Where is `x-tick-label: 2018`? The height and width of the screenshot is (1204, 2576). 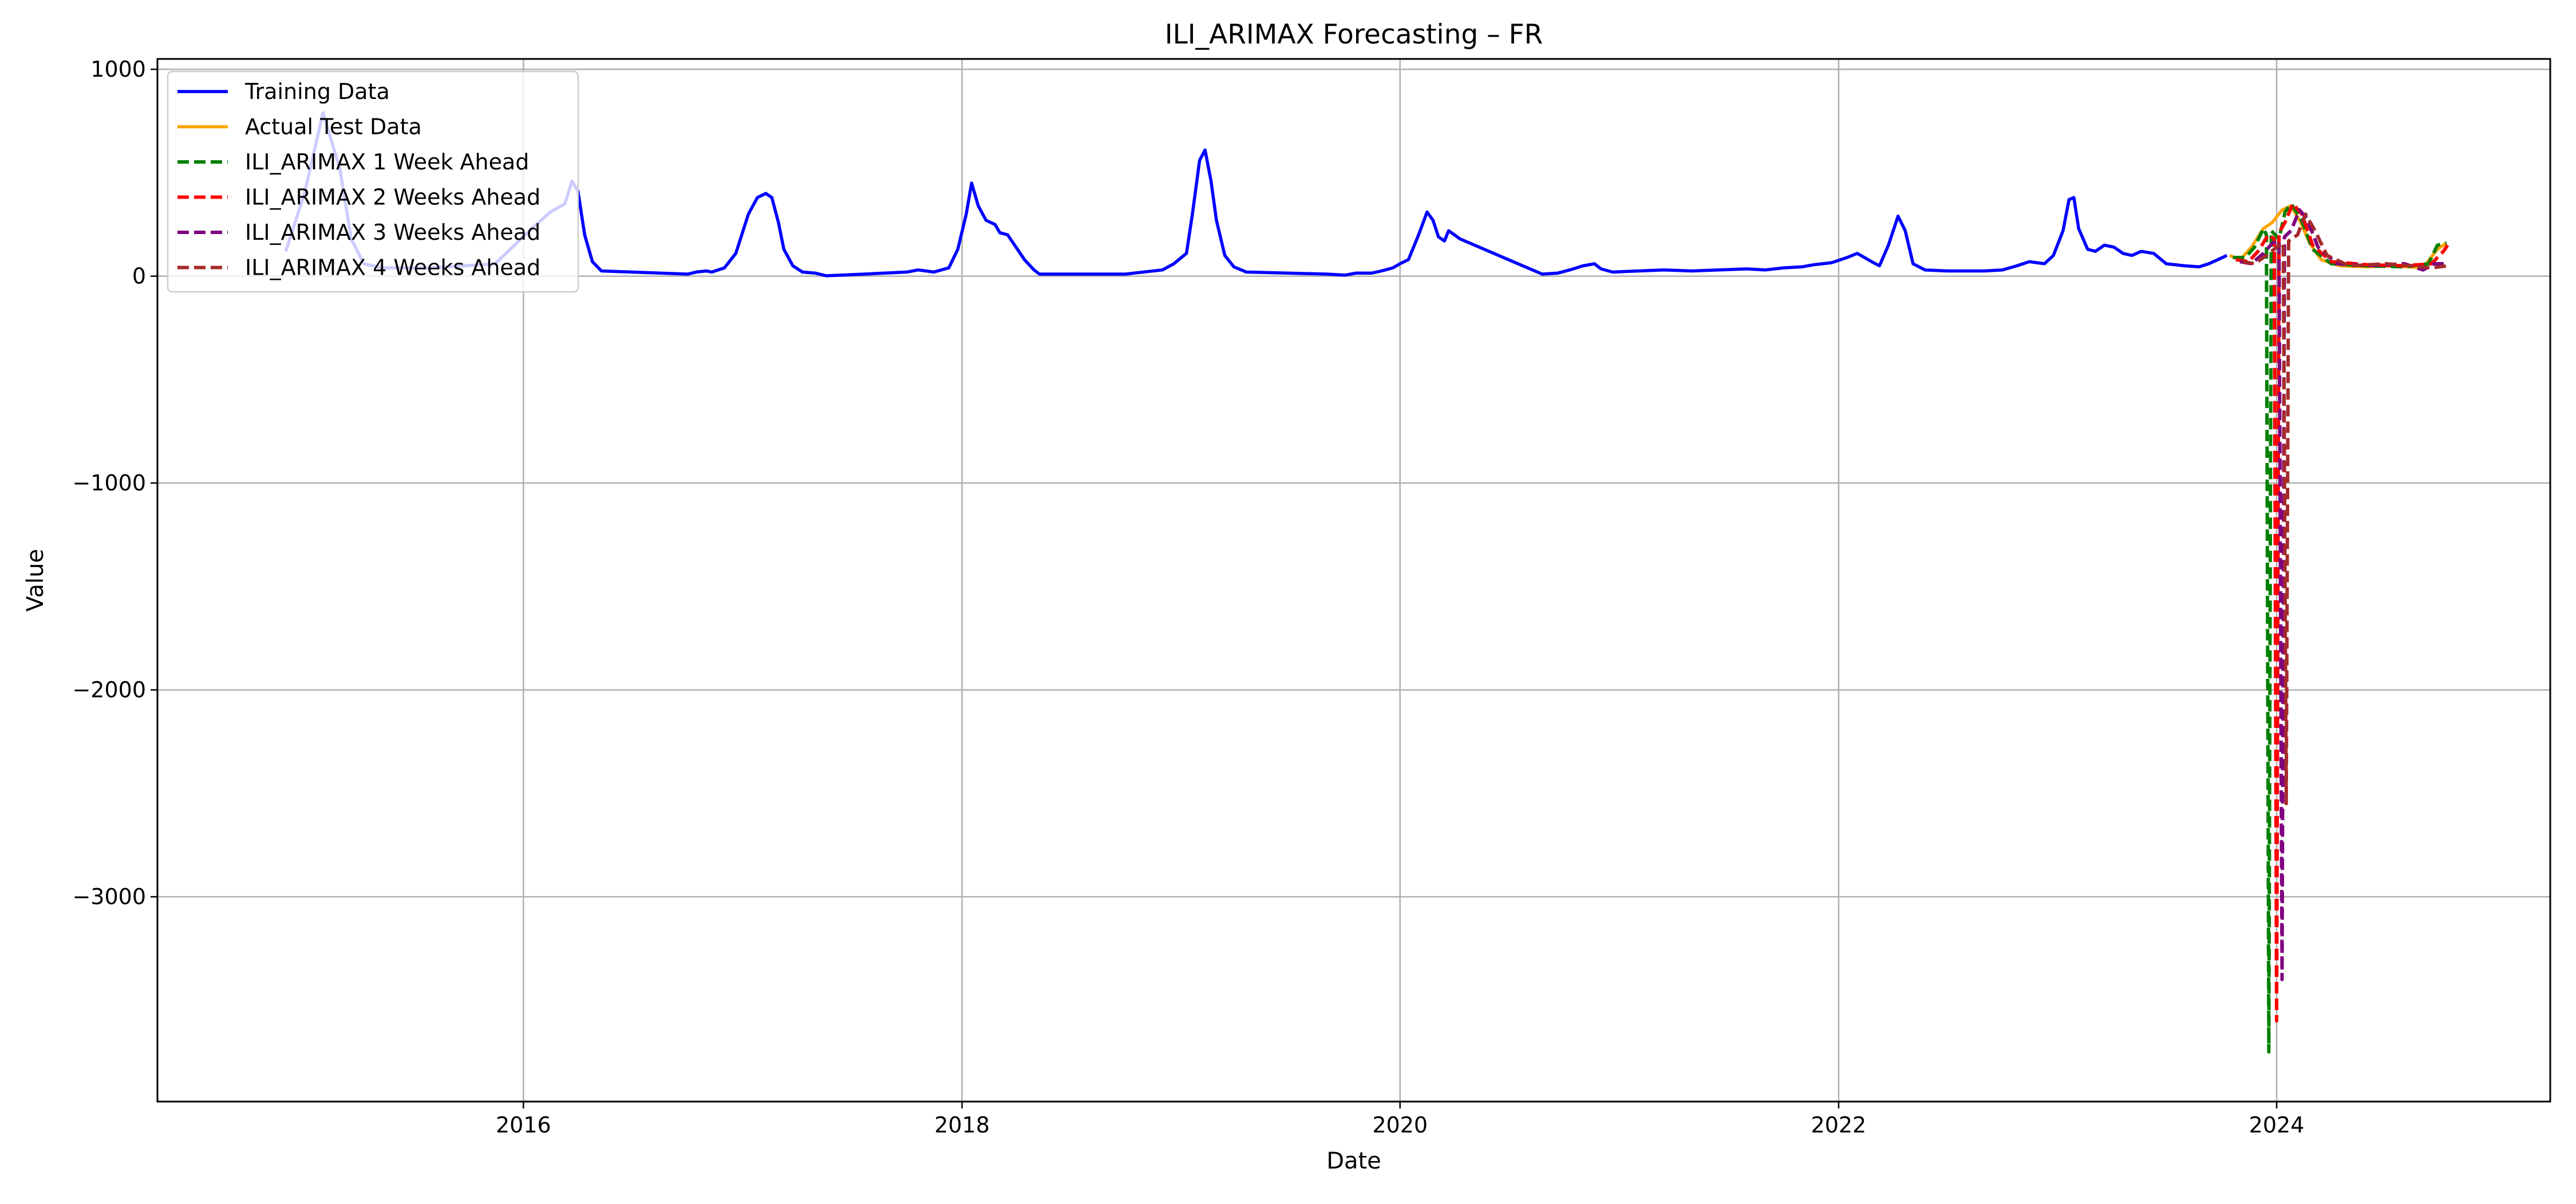 x-tick-label: 2018 is located at coordinates (962, 1125).